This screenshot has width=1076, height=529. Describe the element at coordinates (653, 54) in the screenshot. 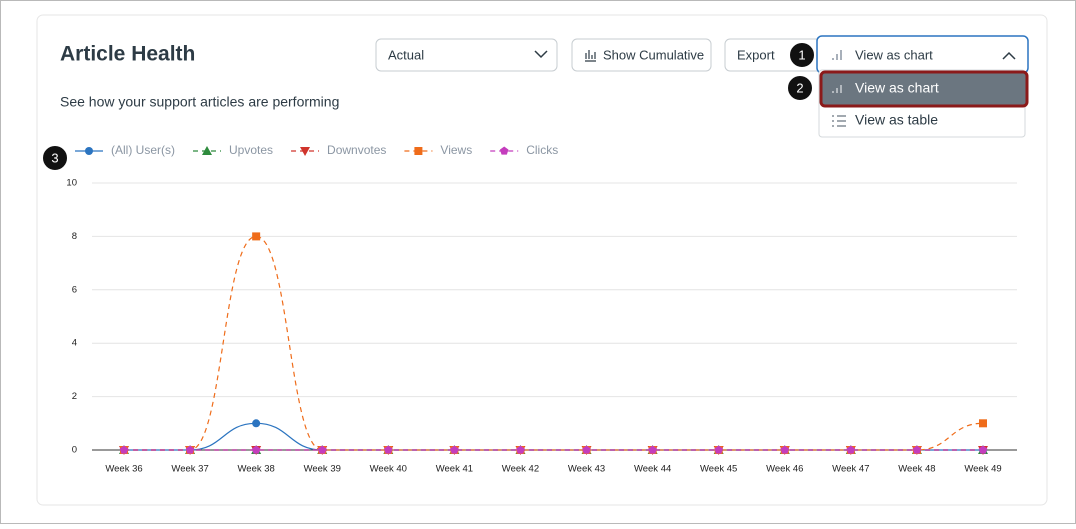

I see `cumulative-label: Show Cumulative` at that location.